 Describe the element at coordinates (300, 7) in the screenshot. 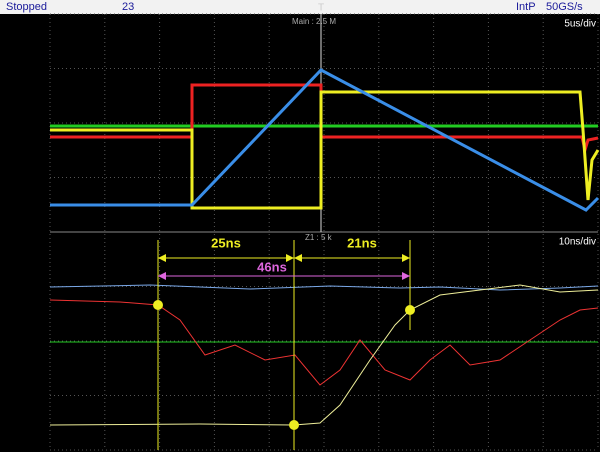

I see `status-bar` at that location.